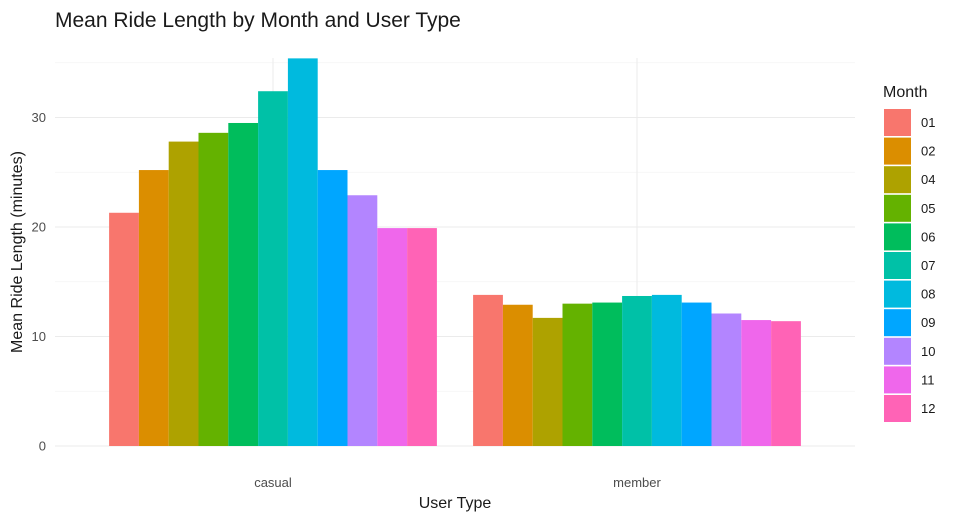  What do you see at coordinates (928, 265) in the screenshot?
I see `legend-label: 07` at bounding box center [928, 265].